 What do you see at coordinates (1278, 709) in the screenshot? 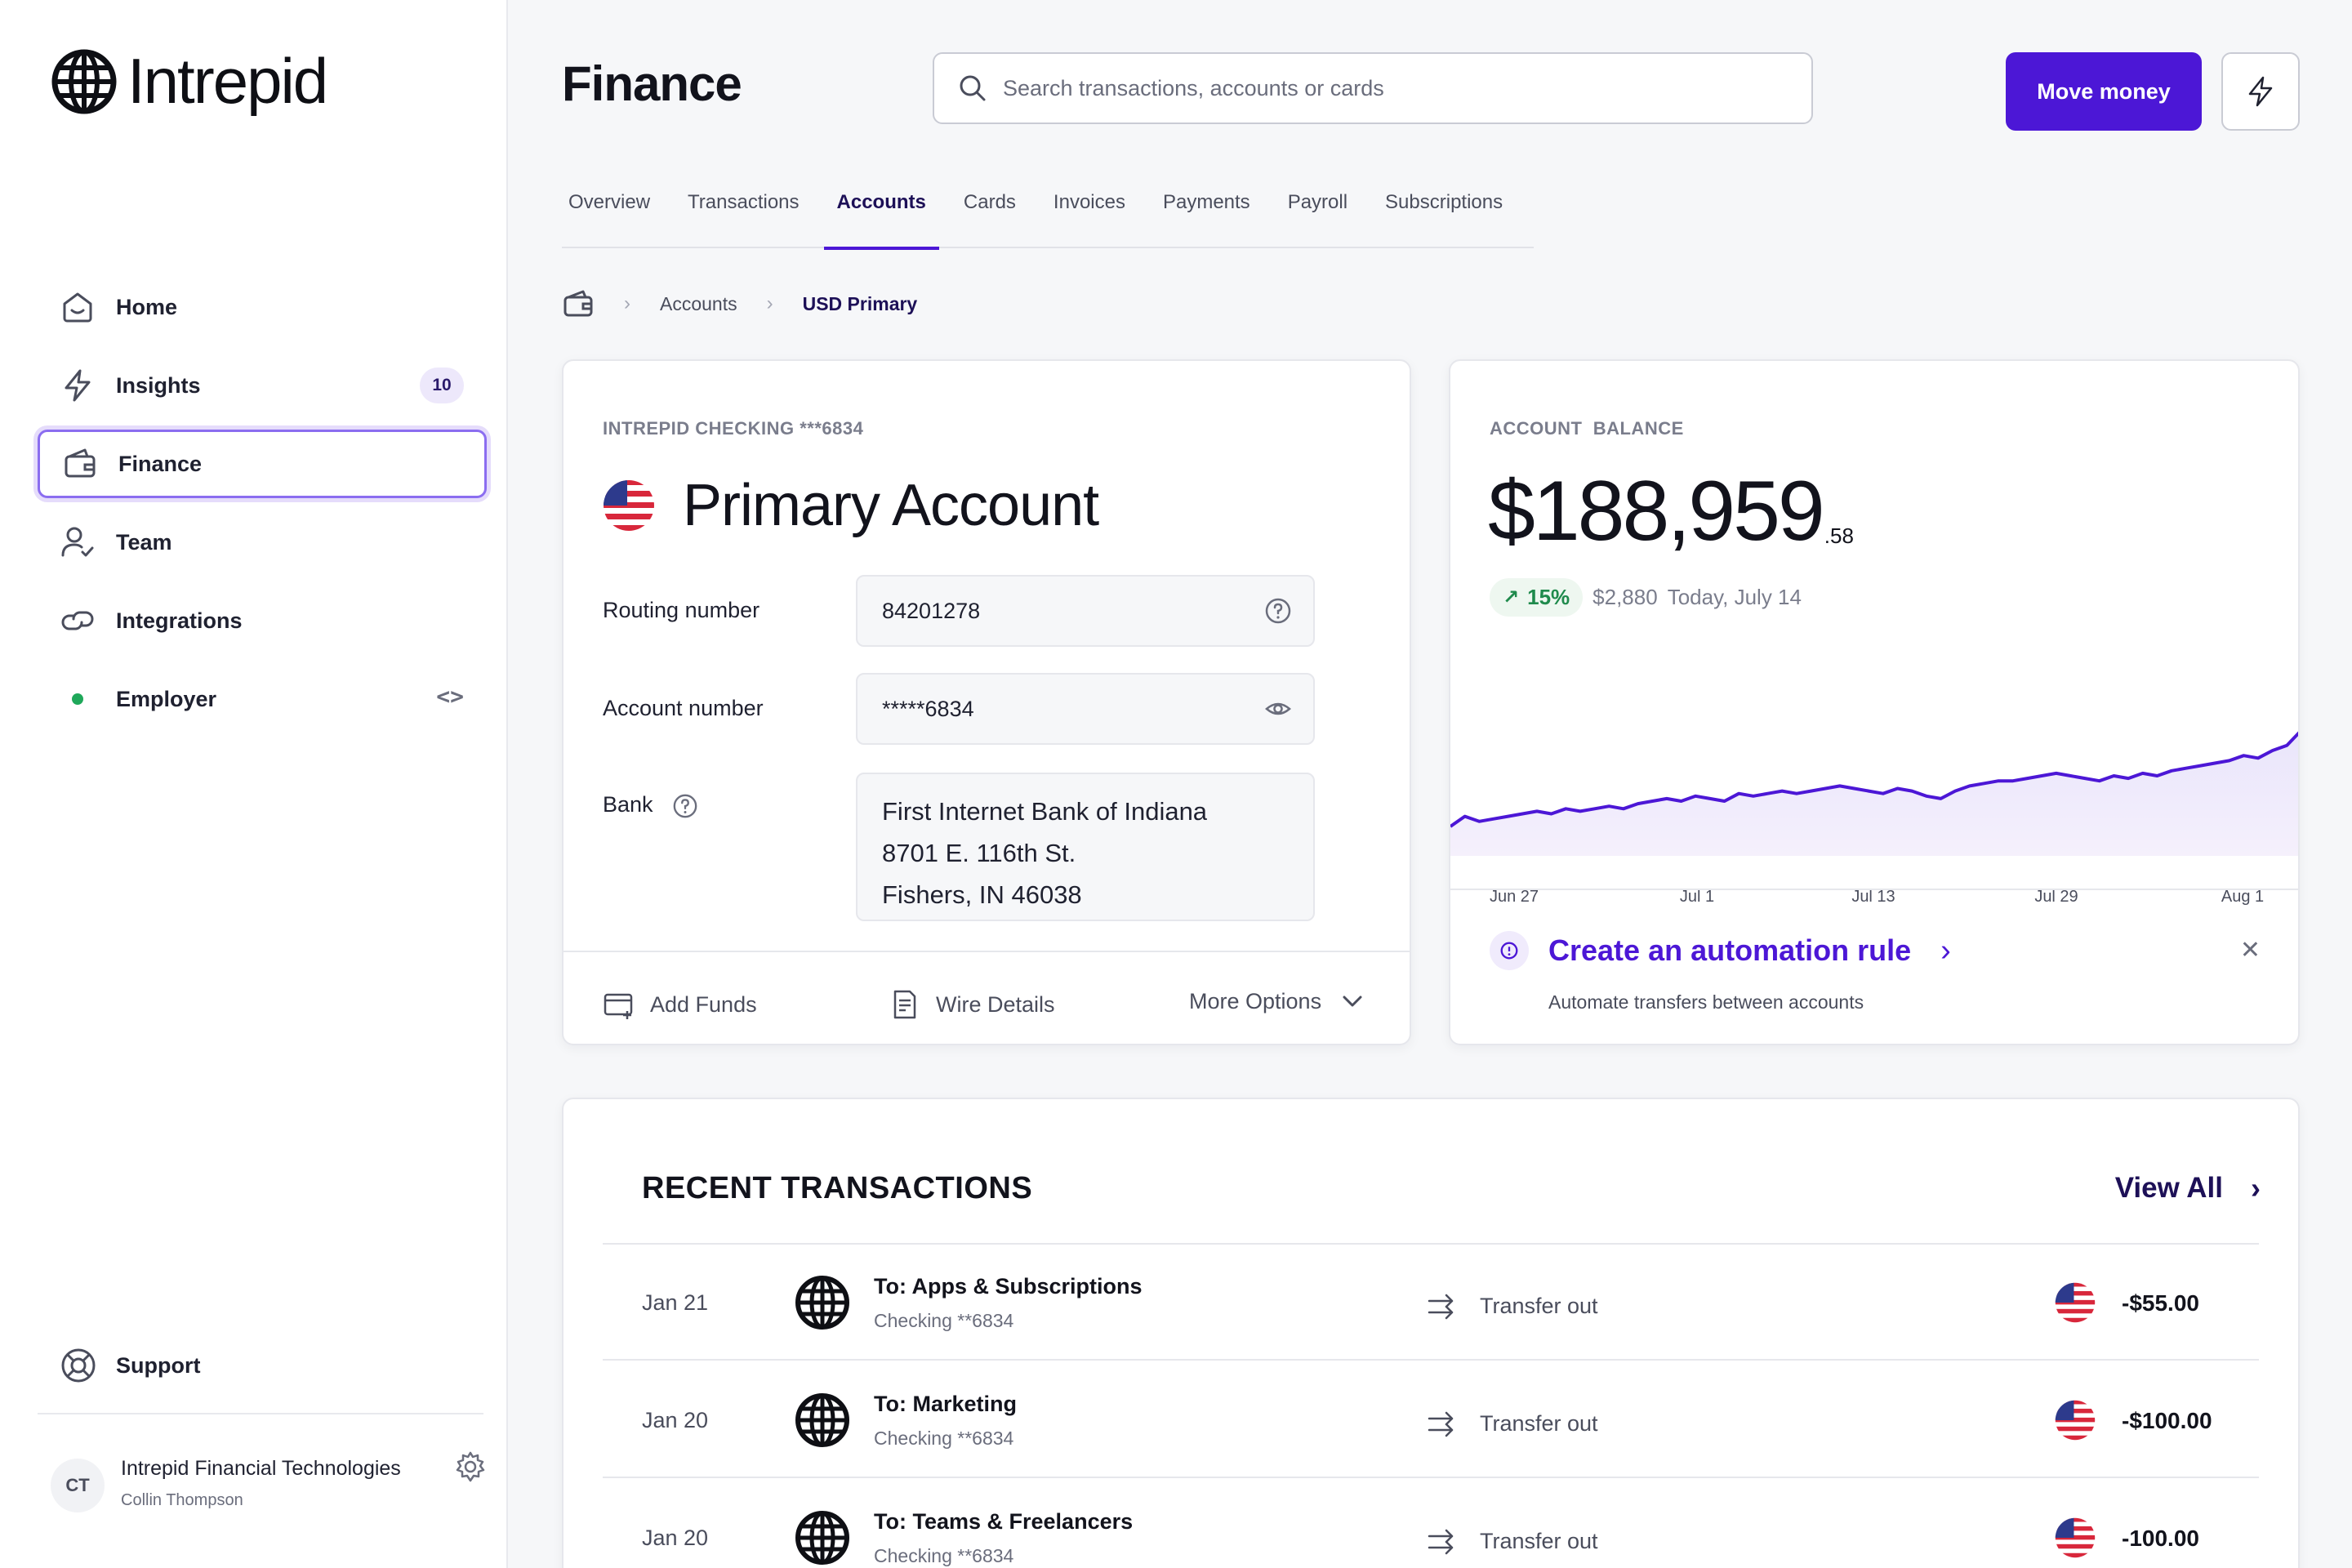
I see `eye-icon` at bounding box center [1278, 709].